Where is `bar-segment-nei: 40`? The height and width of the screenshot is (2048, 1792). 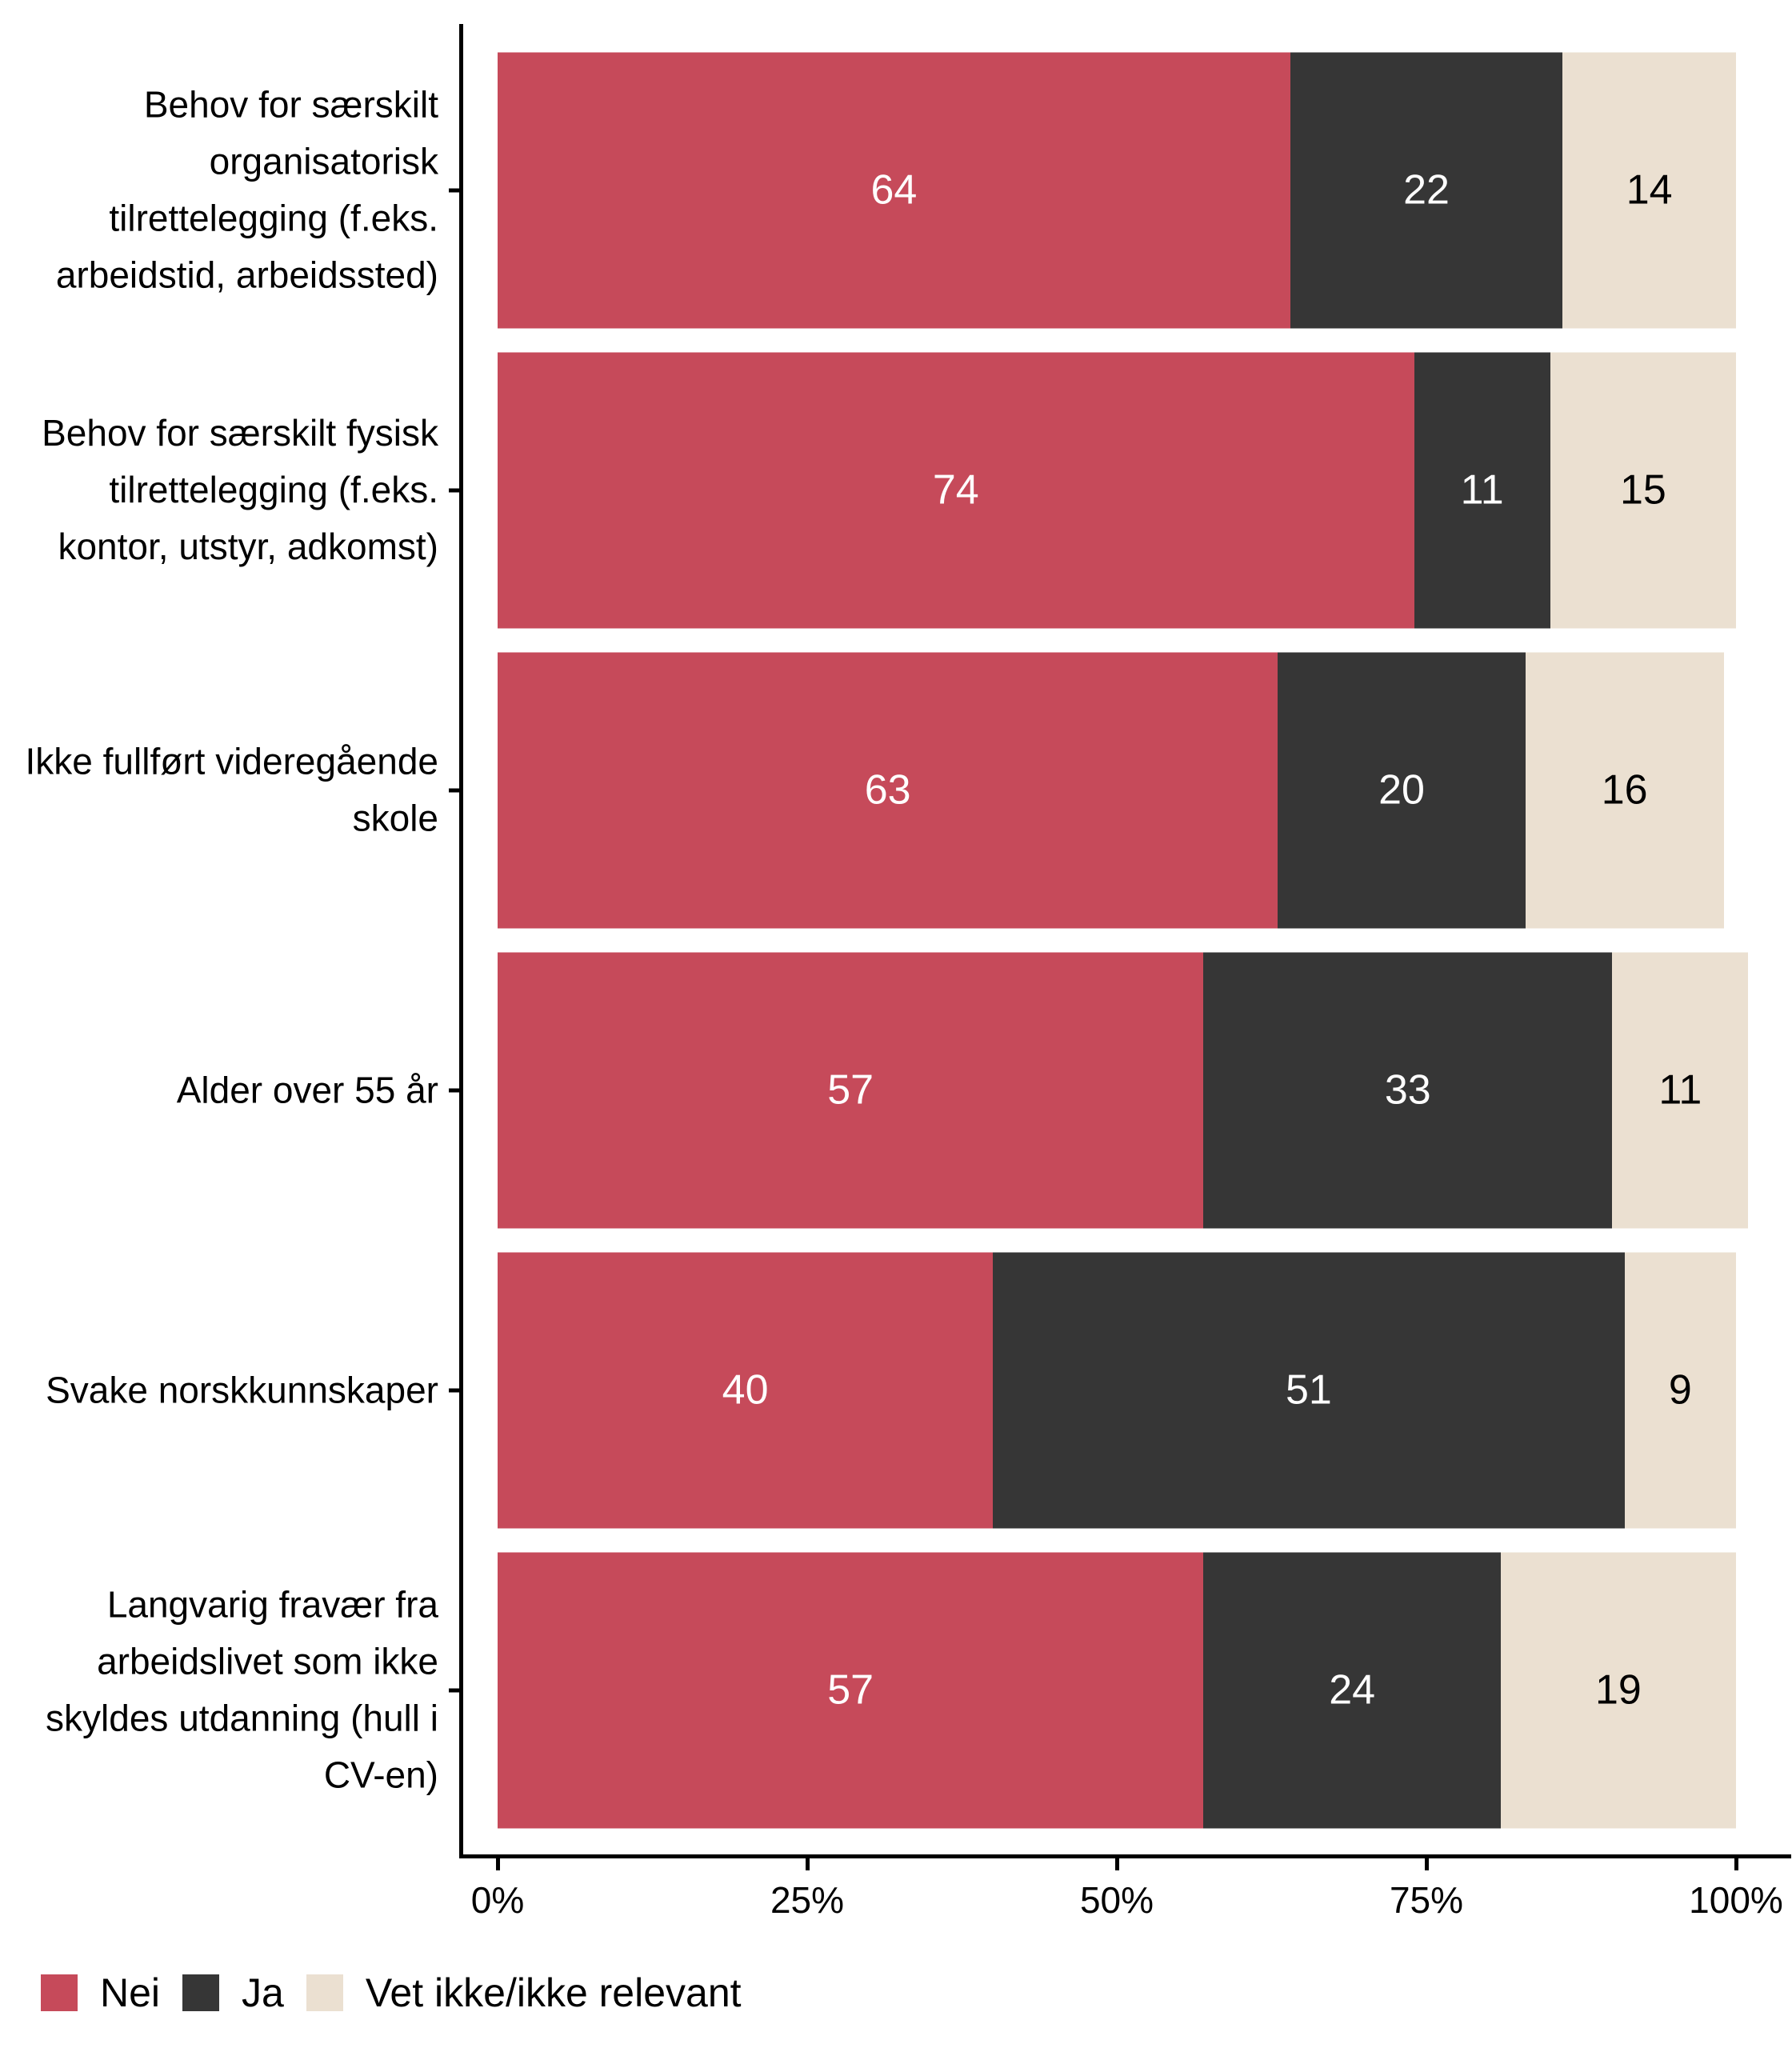 bar-segment-nei: 40 is located at coordinates (746, 1390).